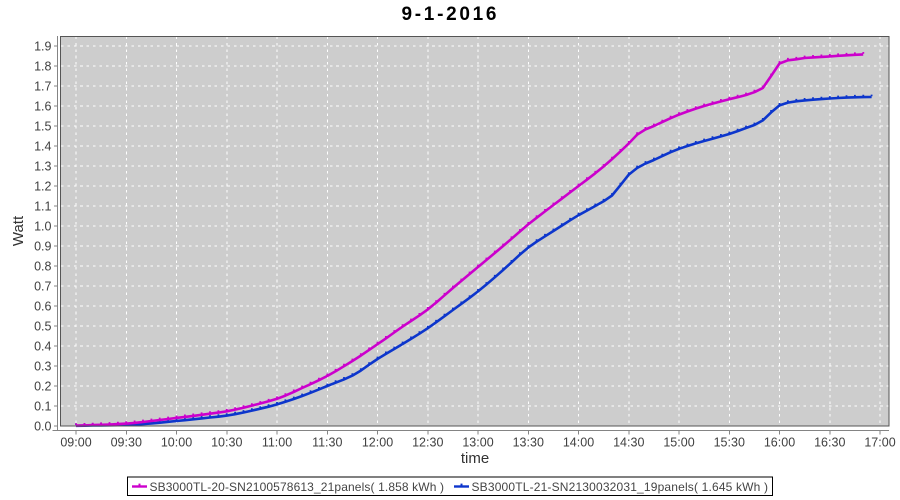  What do you see at coordinates (18, 230) in the screenshot?
I see `svg-text: Watt` at bounding box center [18, 230].